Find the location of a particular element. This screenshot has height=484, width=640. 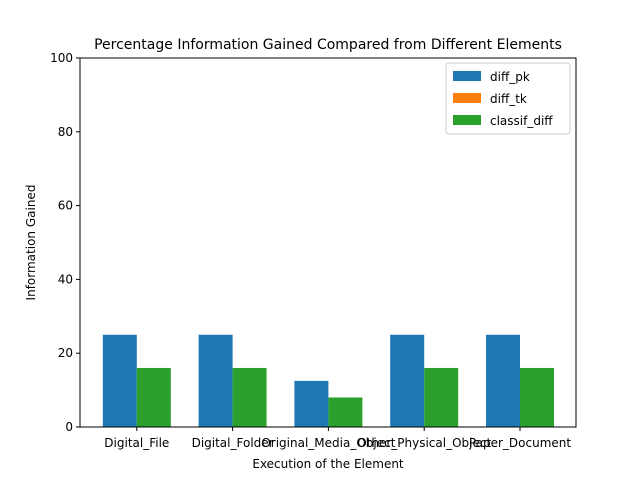

legend-swatch-diff_pk is located at coordinates (467, 76).